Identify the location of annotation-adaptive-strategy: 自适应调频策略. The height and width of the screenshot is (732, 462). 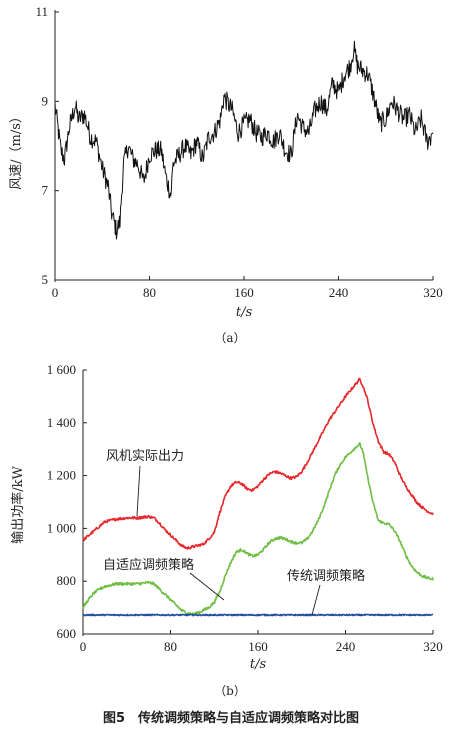
(148, 565).